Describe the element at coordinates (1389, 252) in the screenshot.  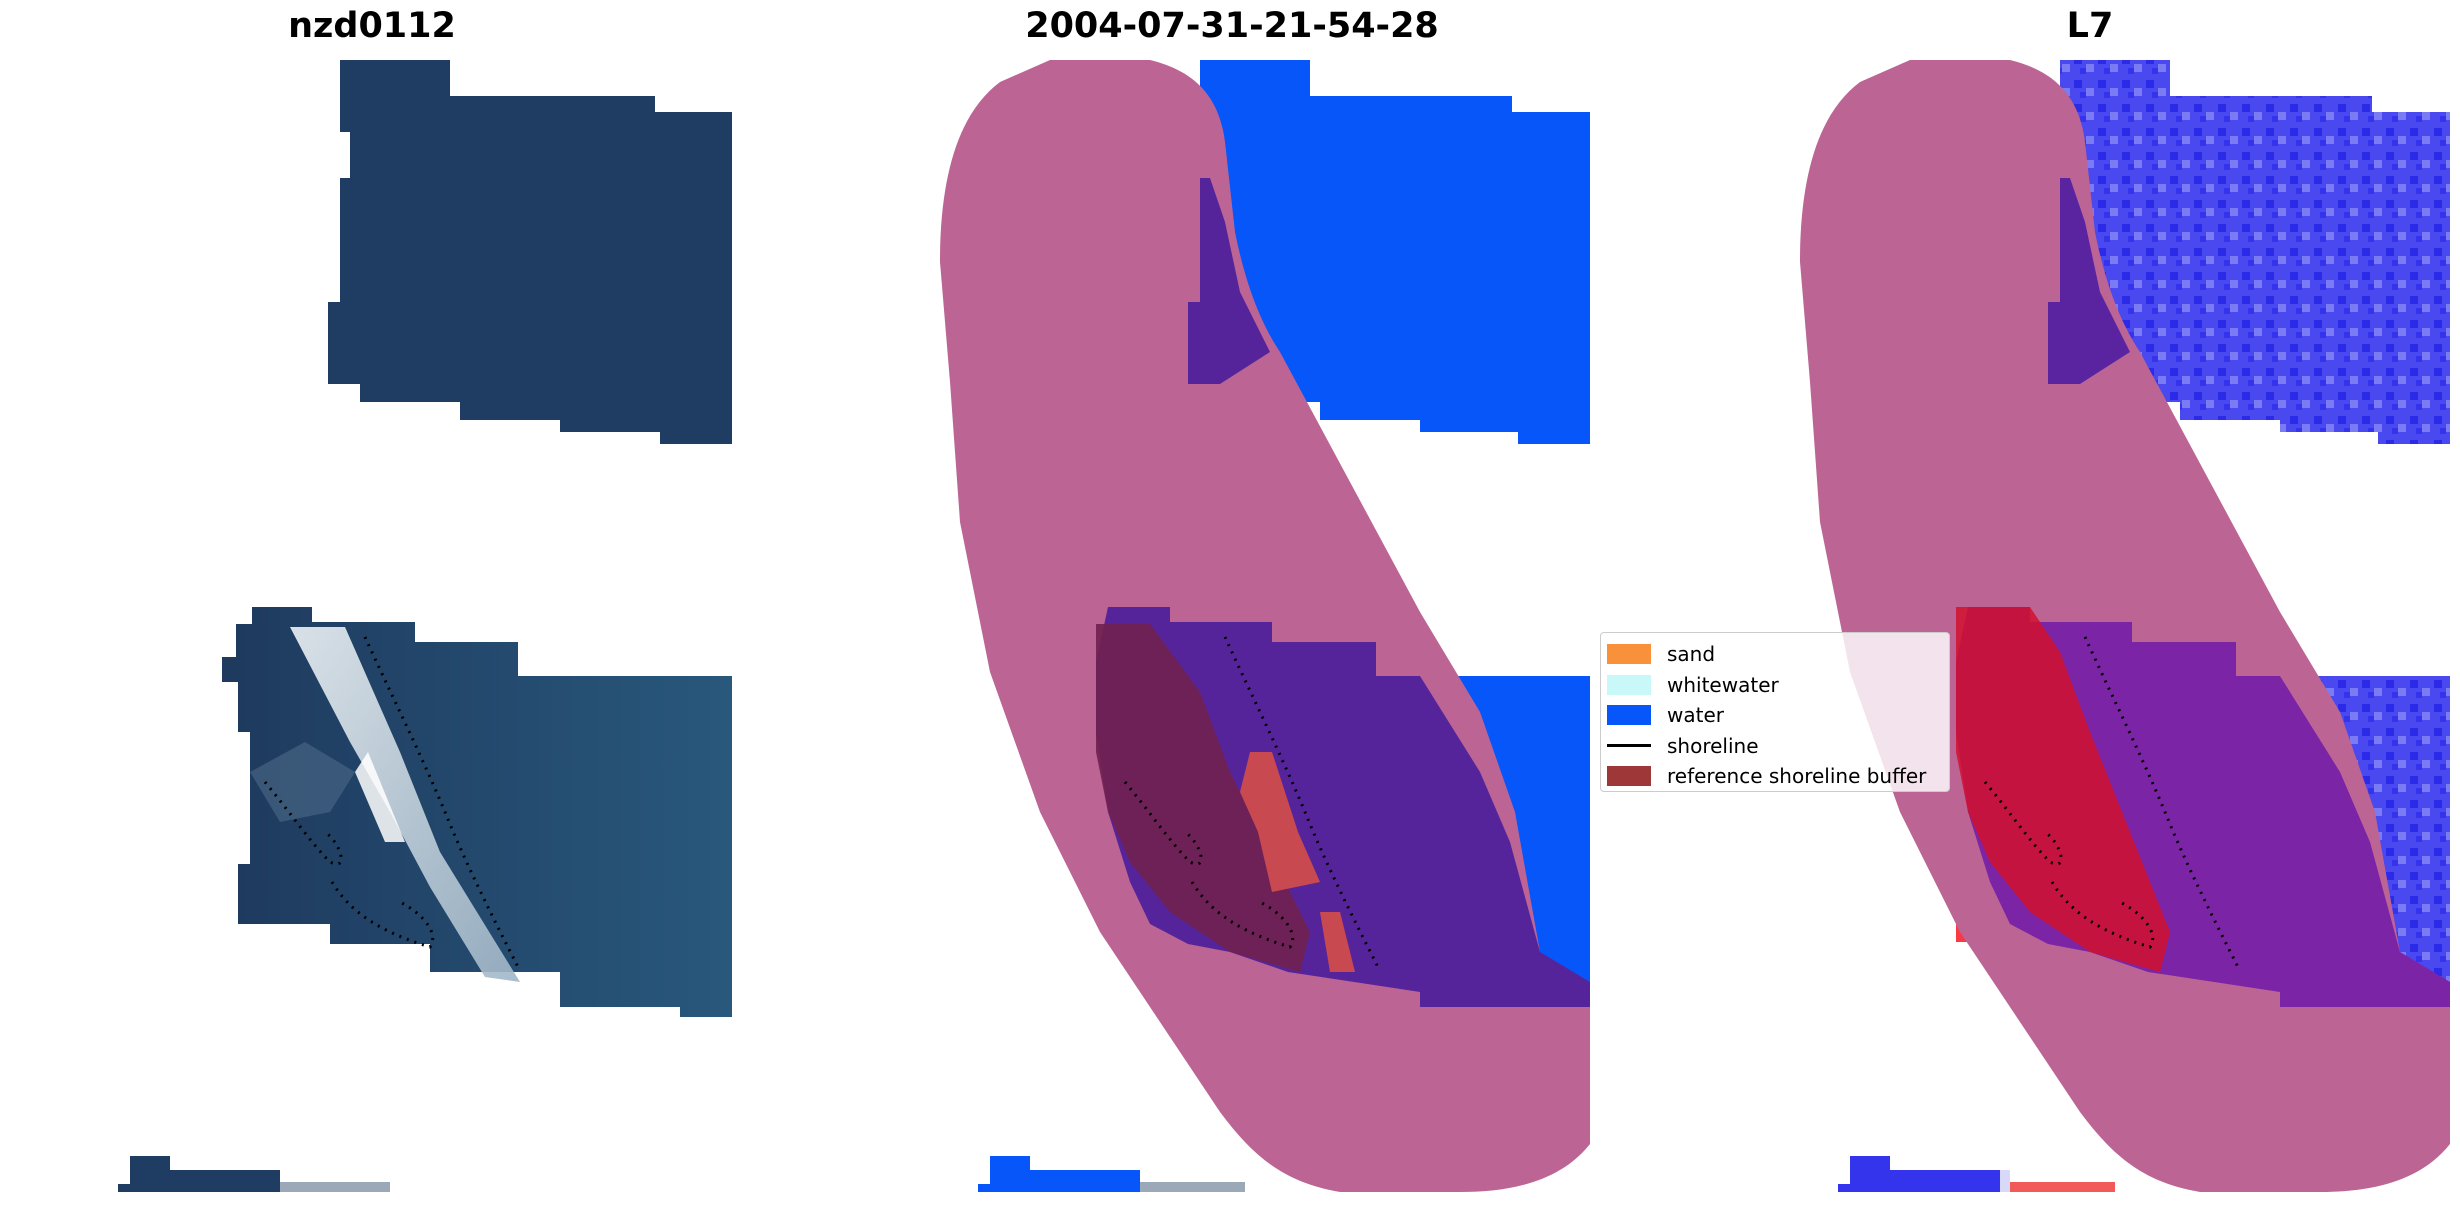
I see `water-top-block` at that location.